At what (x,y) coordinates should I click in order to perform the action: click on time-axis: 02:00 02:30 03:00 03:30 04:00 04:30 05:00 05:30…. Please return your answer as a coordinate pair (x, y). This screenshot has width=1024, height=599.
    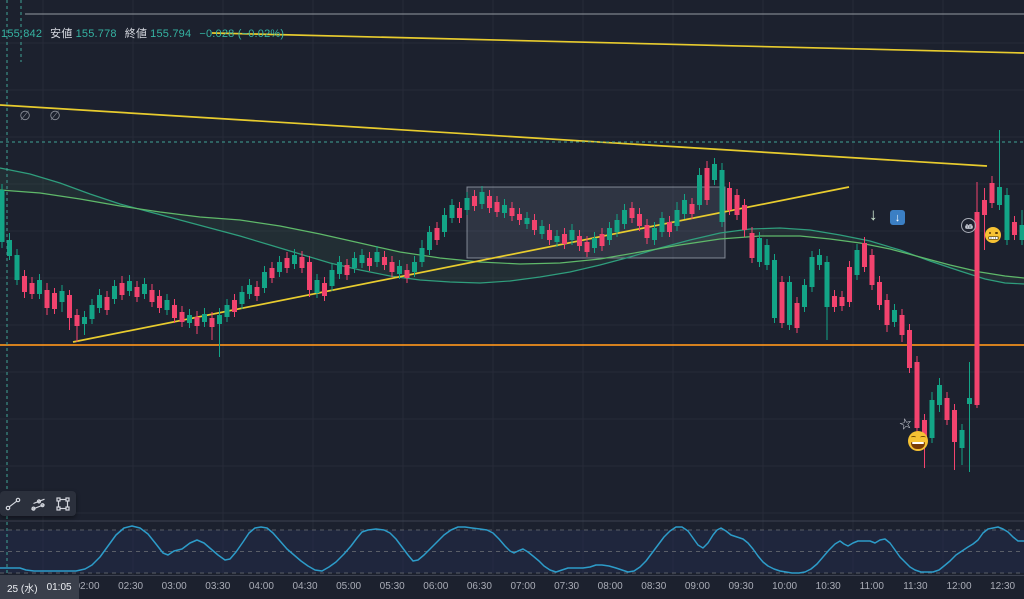
    Looking at the image, I should click on (512, 587).